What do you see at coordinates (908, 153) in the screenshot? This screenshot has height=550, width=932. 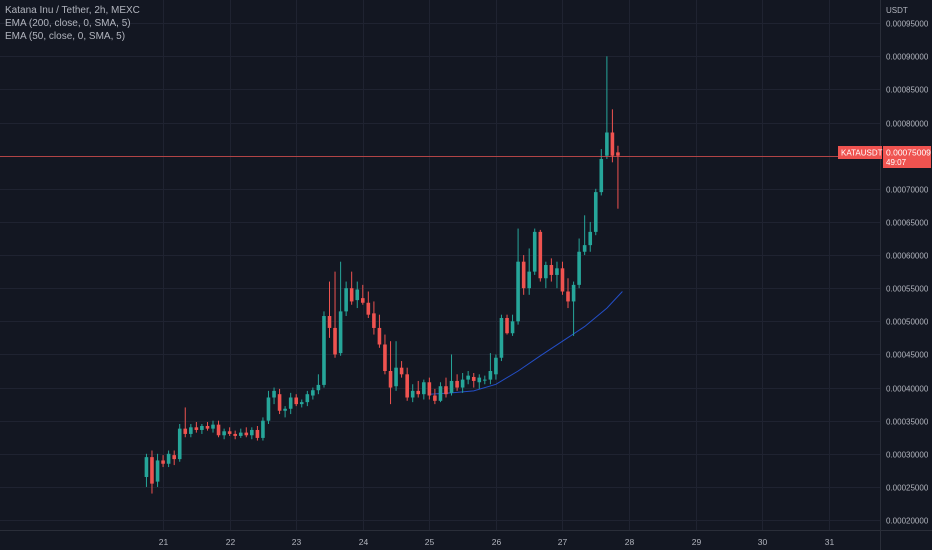 I see `last-price-value: 0.00075009` at bounding box center [908, 153].